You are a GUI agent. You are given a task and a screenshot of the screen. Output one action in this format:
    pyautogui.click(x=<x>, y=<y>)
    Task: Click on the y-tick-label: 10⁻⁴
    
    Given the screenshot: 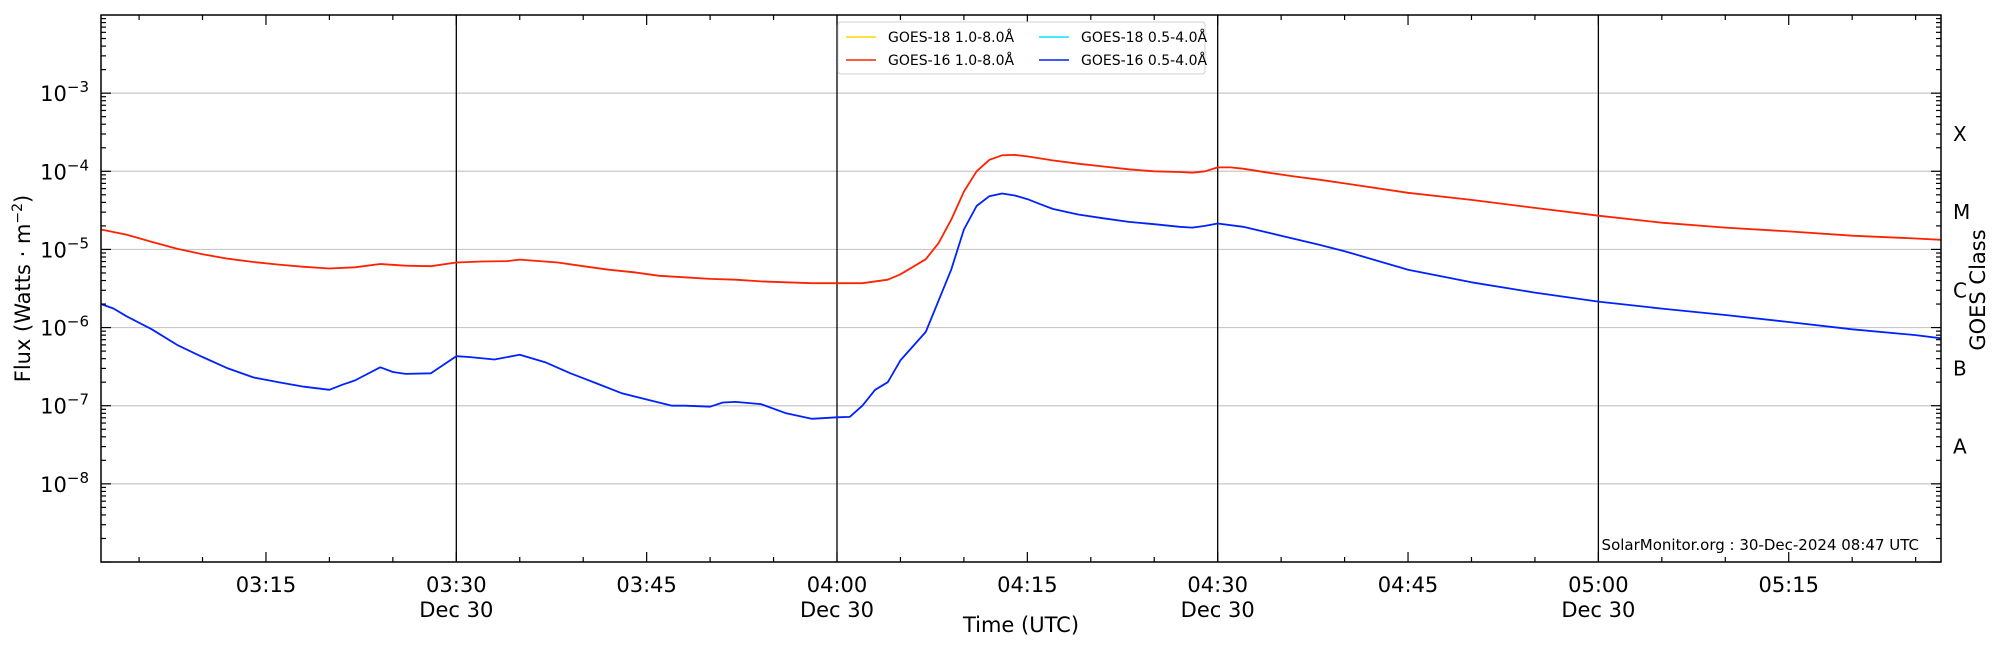 What is the action you would take?
    pyautogui.click(x=64, y=170)
    